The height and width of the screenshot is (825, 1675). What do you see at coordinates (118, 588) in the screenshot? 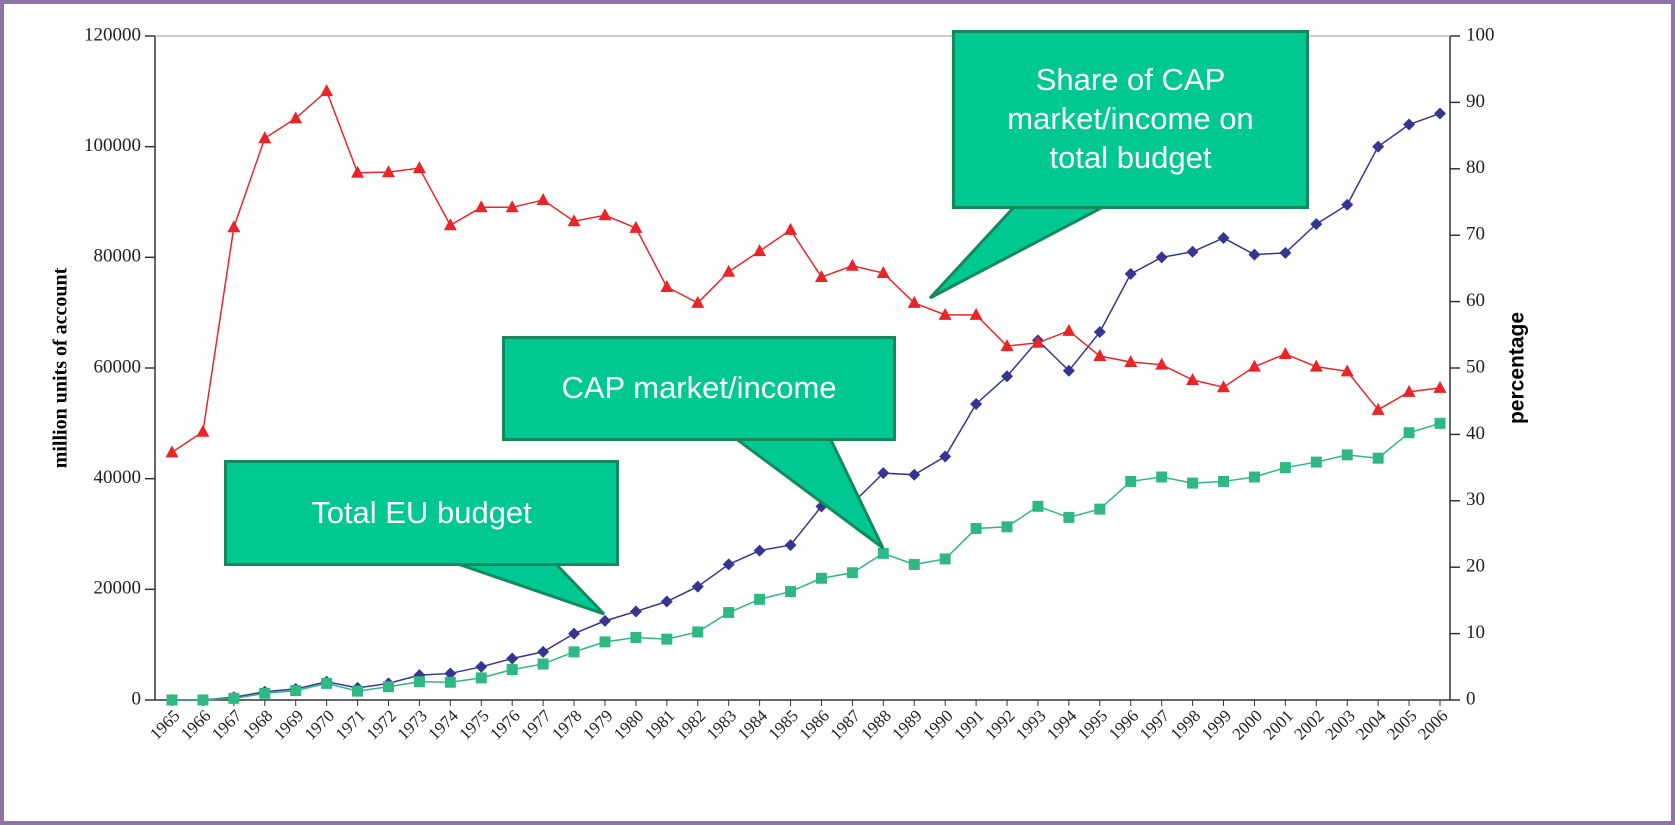
I see `y-tick-label: 20000` at bounding box center [118, 588].